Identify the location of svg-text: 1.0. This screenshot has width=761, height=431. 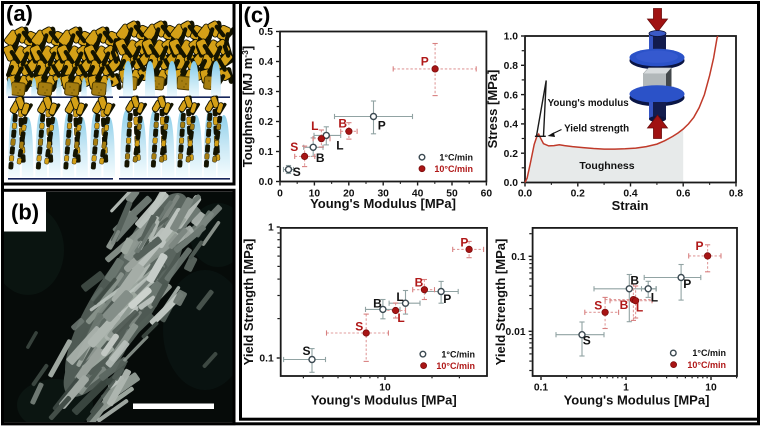
(511, 37).